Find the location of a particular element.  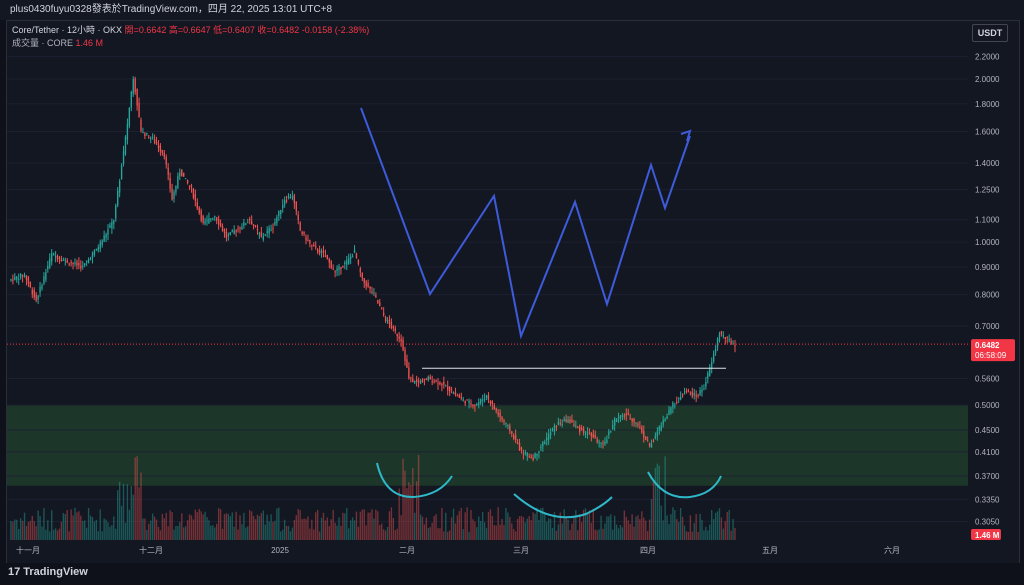

brand-name: TradingView is located at coordinates (55, 572).